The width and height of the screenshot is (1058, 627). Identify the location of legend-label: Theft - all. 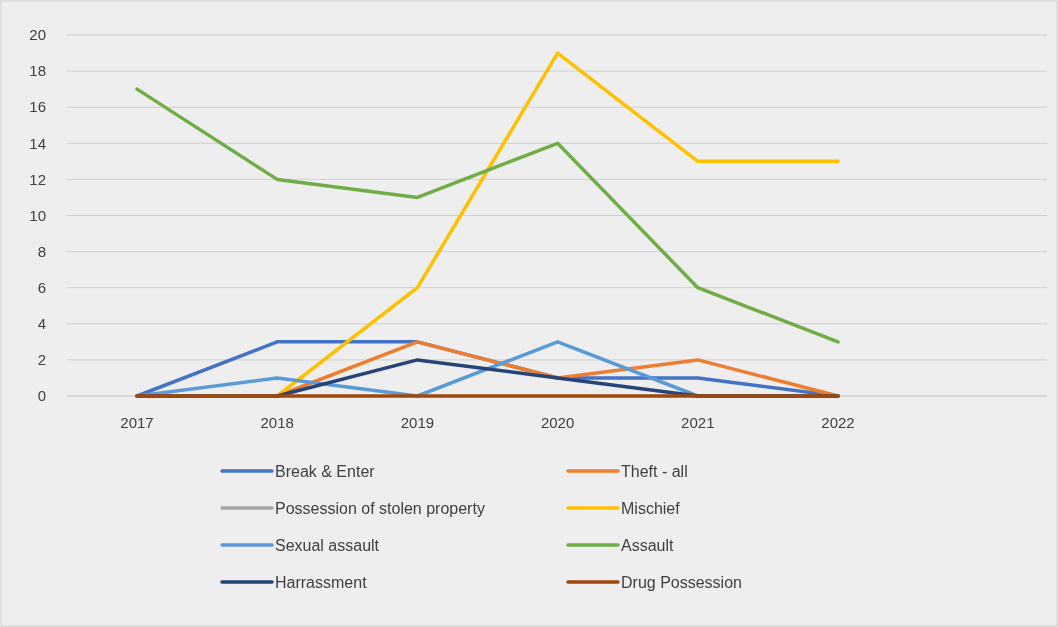
(654, 471).